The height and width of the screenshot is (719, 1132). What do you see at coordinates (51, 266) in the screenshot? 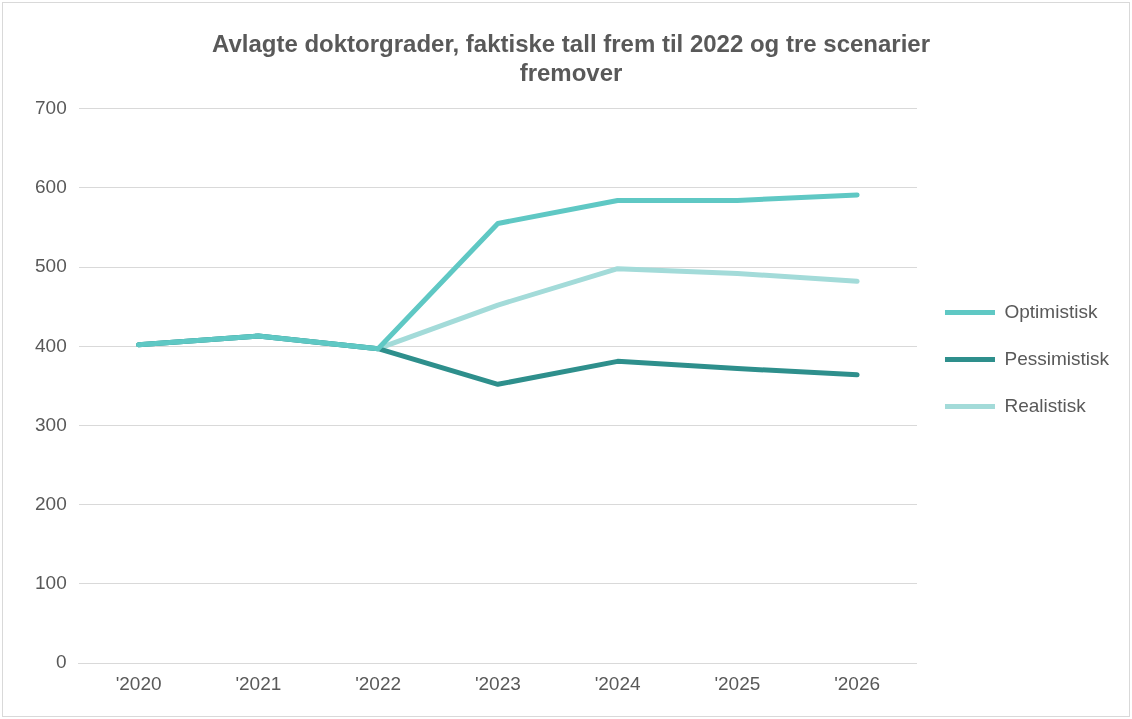
I see `y-tick-label: 500` at bounding box center [51, 266].